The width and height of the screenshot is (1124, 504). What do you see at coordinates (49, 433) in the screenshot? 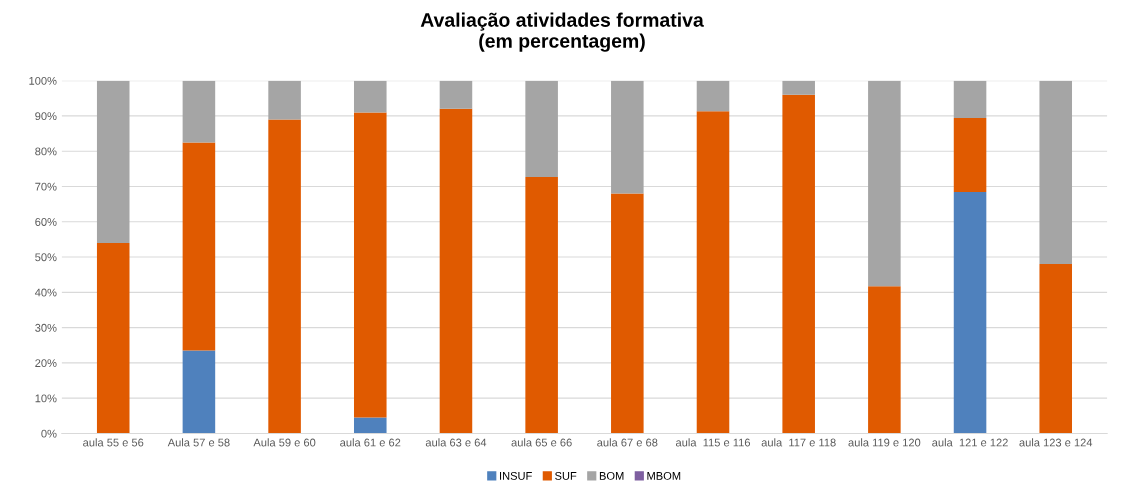
I see `y-tick-label: 0%` at bounding box center [49, 433].